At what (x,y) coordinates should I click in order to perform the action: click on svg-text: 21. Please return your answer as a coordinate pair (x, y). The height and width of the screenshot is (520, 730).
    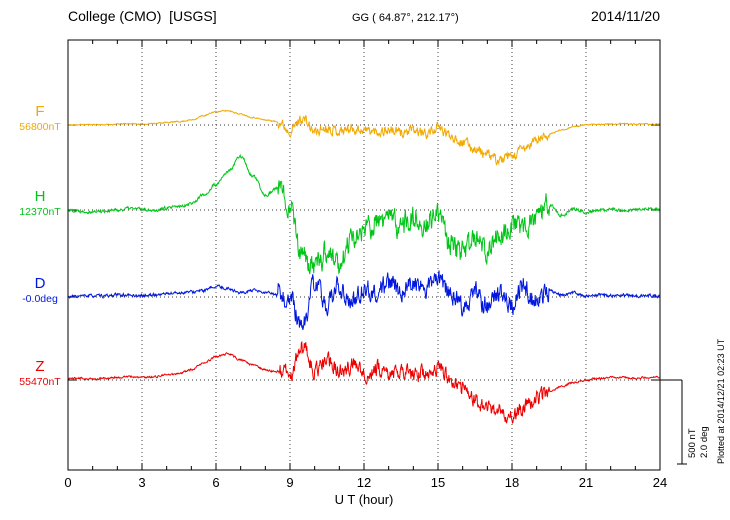
    Looking at the image, I should click on (586, 482).